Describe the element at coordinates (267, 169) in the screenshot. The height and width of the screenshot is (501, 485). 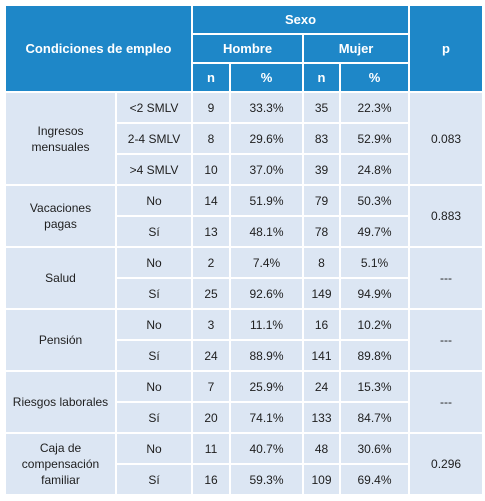
I see `hombre-pct-cell: 37.0%` at that location.